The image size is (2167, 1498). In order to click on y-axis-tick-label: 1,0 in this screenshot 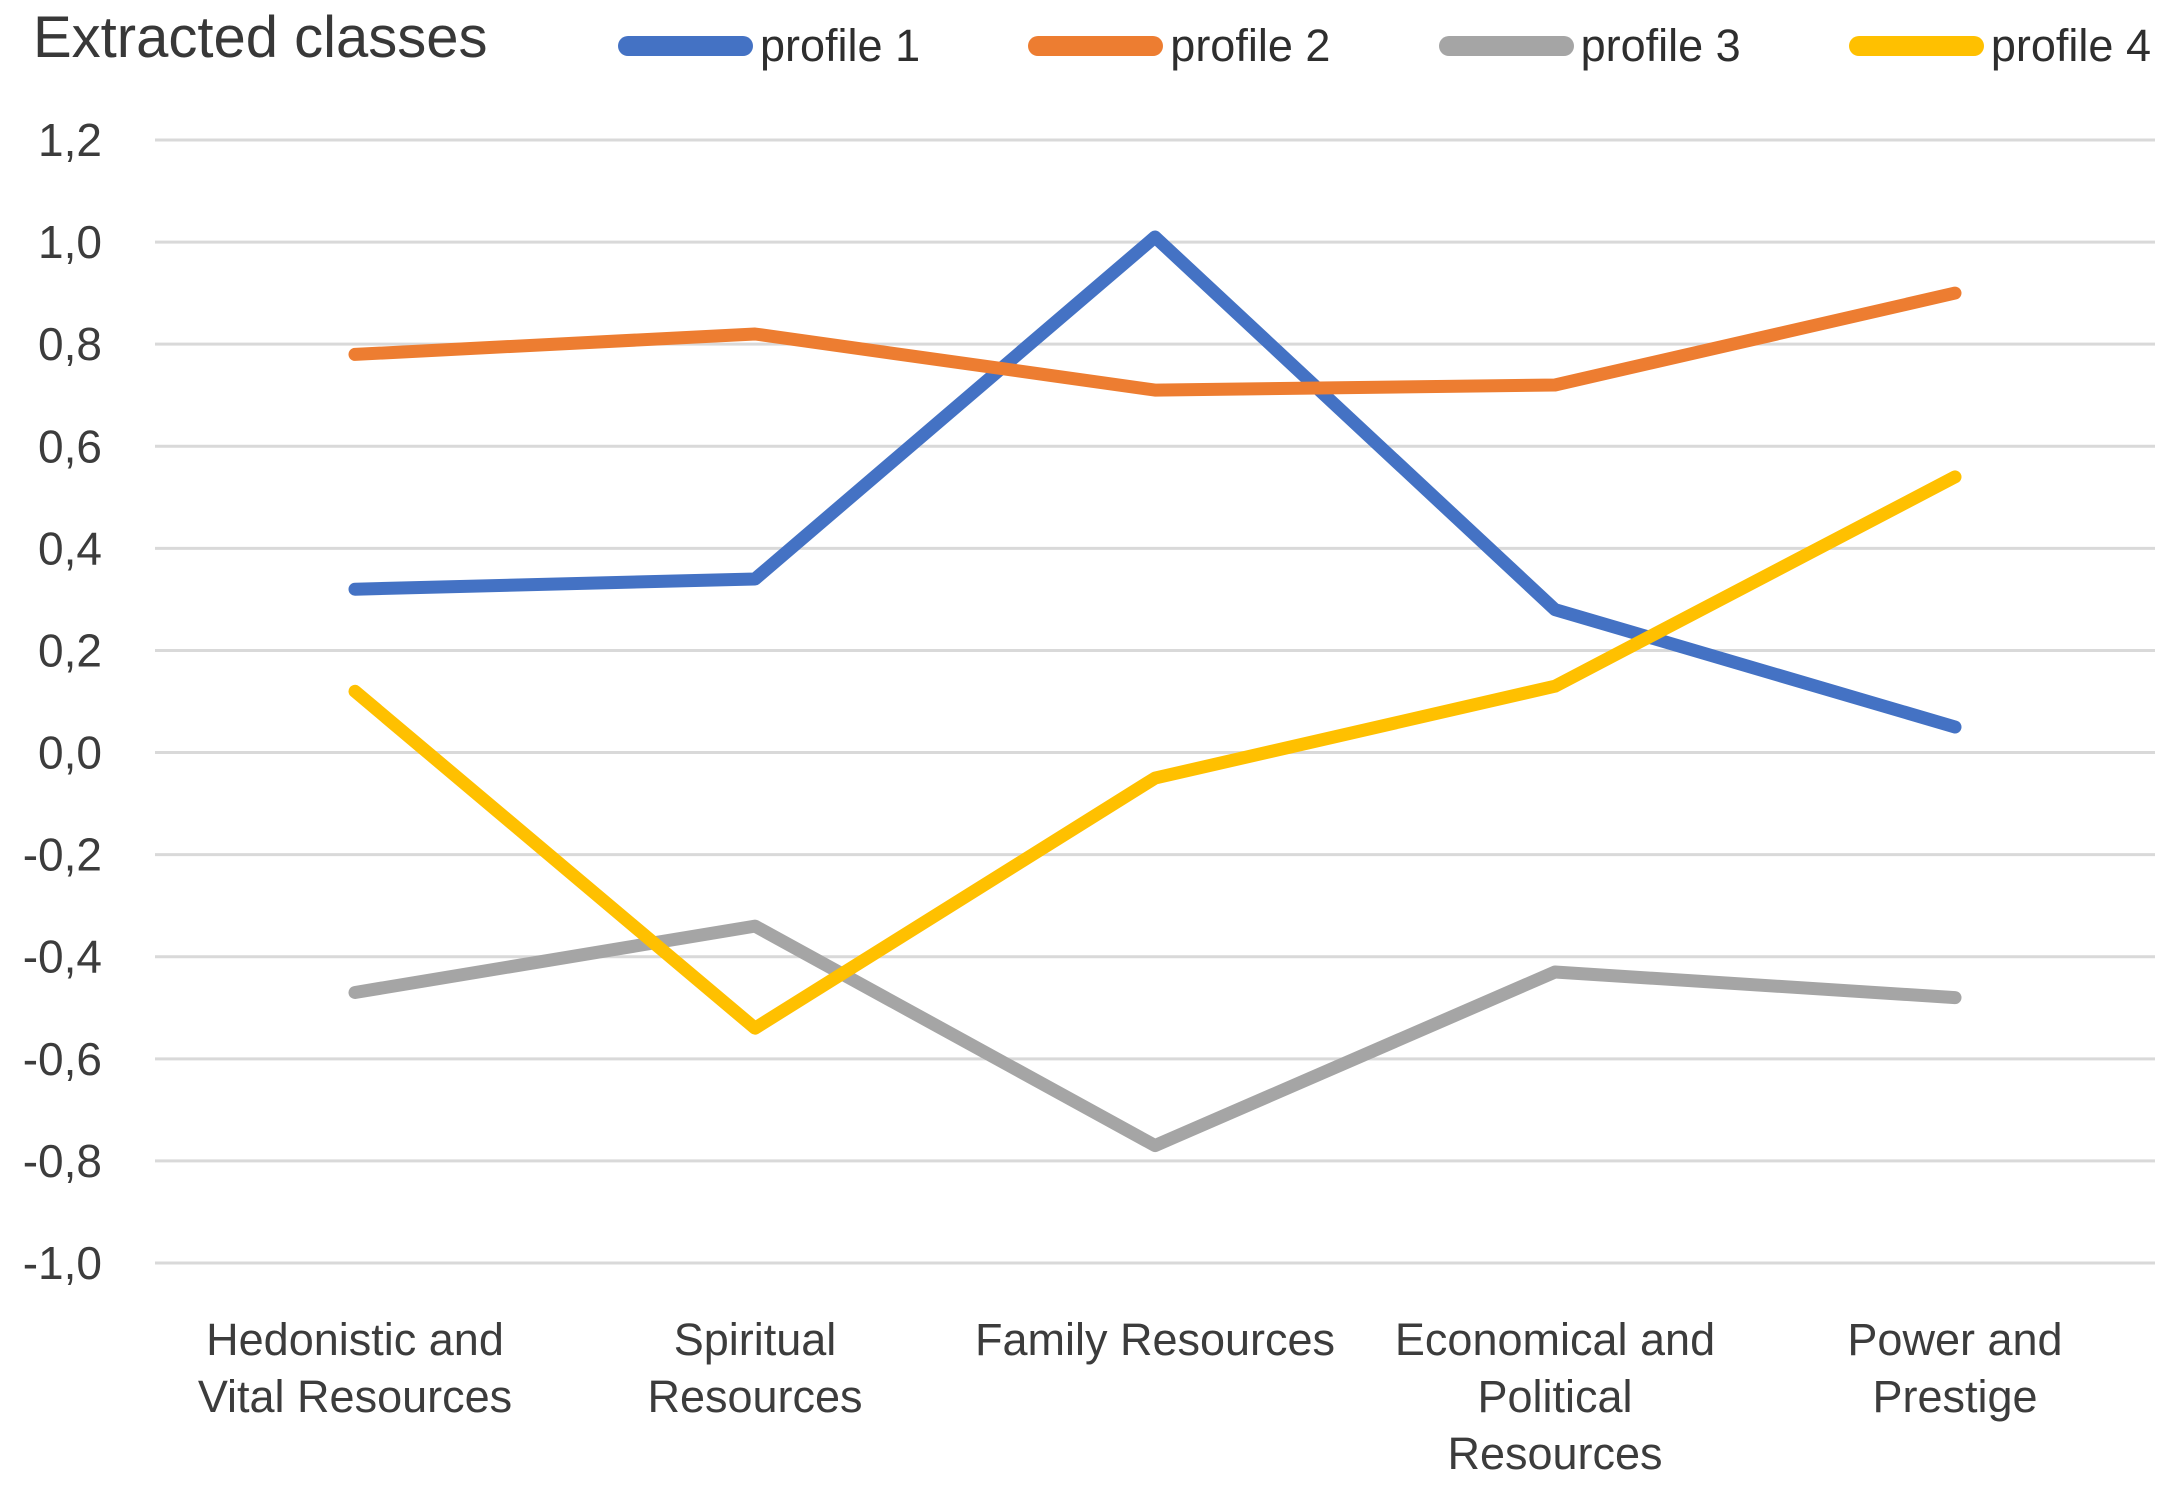, I will do `click(70, 242)`.